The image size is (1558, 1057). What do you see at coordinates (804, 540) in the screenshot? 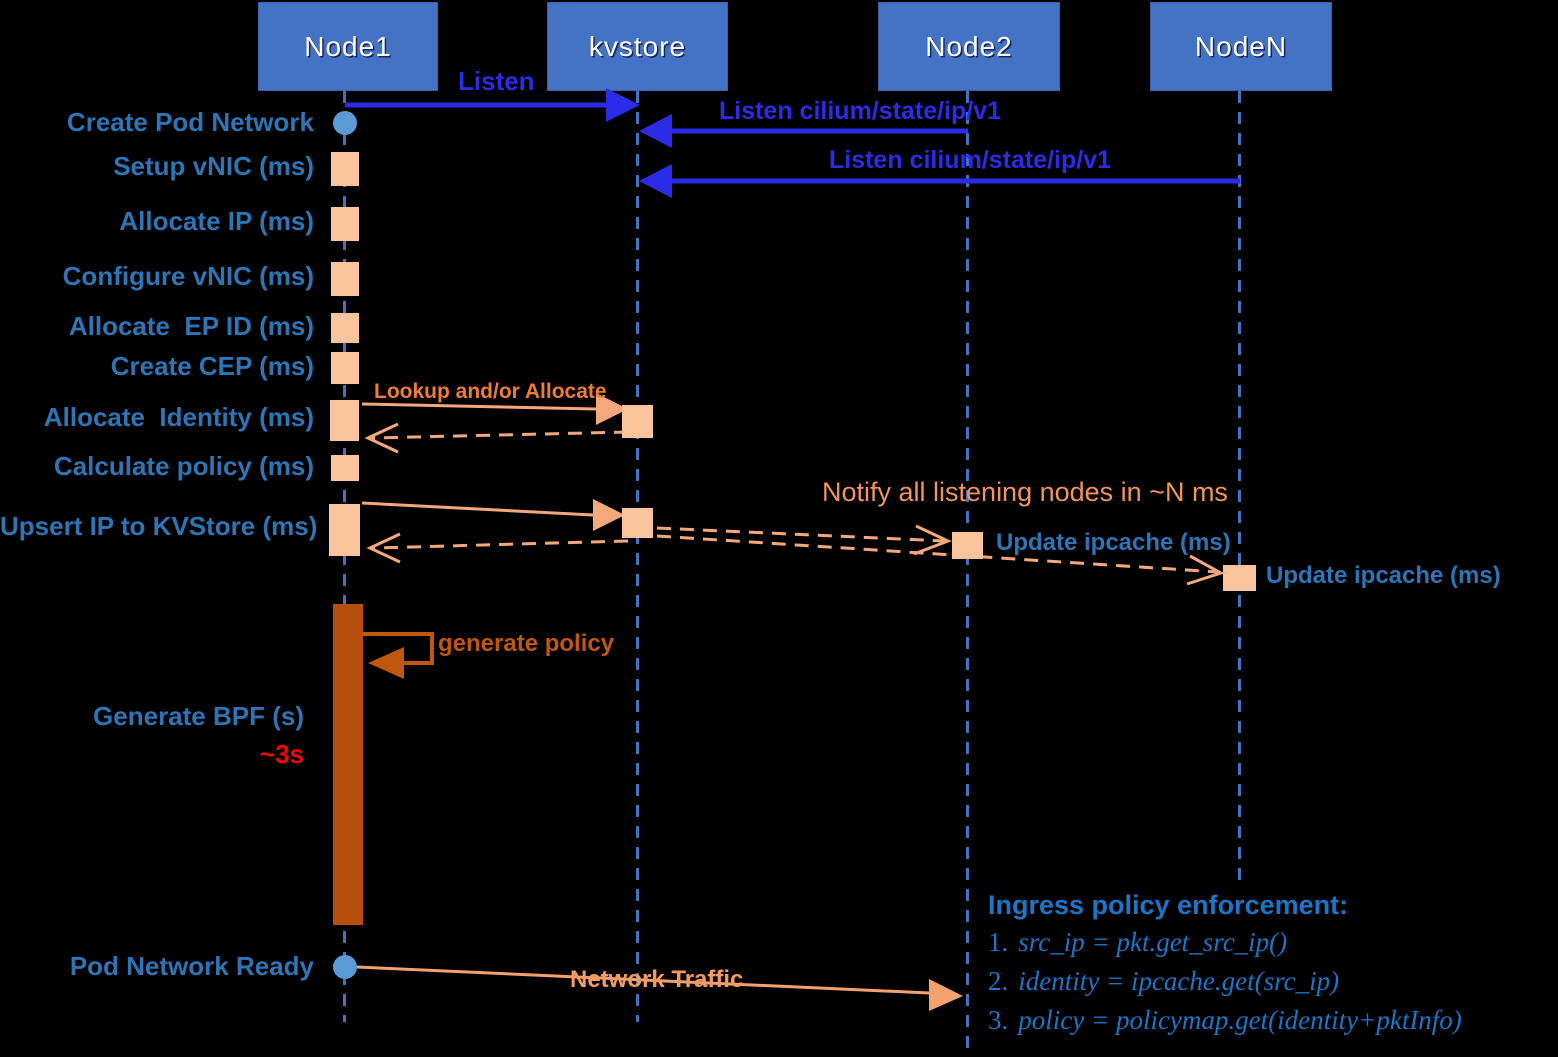
I see `notify-node2-arrow` at bounding box center [804, 540].